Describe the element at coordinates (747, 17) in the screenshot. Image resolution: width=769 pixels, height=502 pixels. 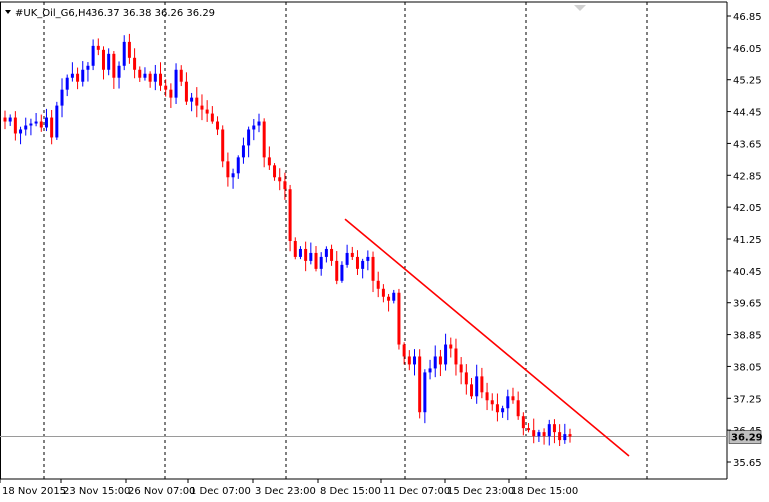
I see `price-tick-label: 46.85` at that location.